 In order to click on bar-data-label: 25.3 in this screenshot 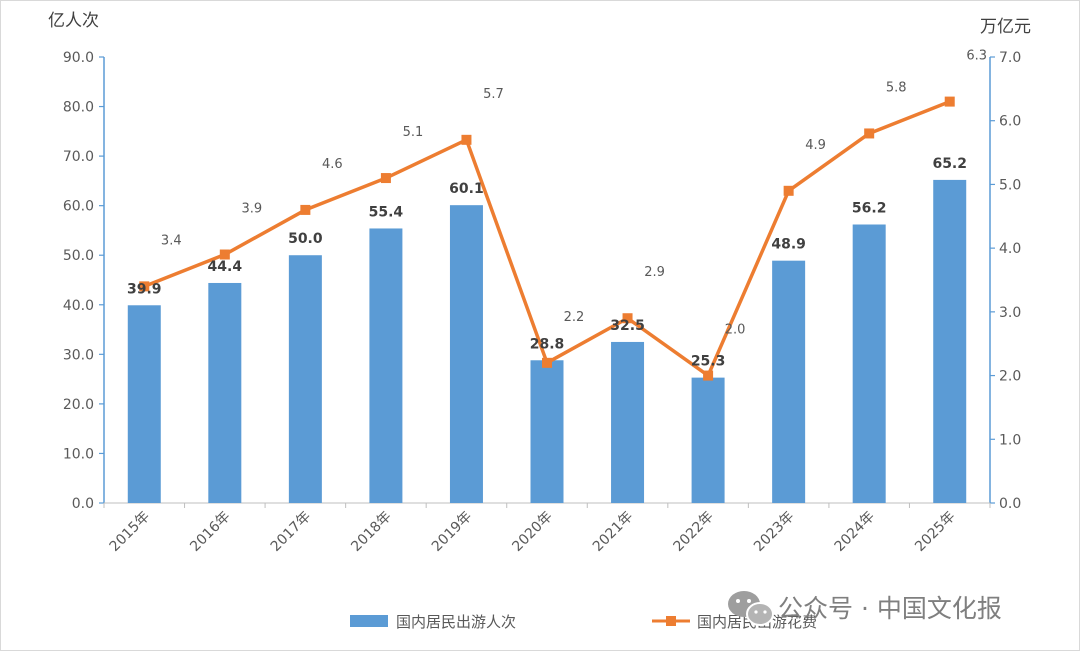, I will do `click(708, 362)`.